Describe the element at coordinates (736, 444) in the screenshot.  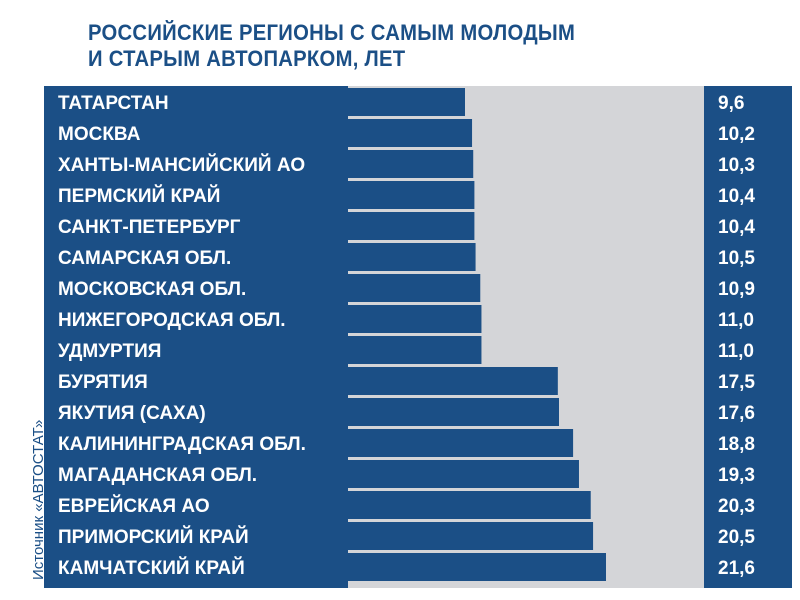
I see `value-label: 18,8` at that location.